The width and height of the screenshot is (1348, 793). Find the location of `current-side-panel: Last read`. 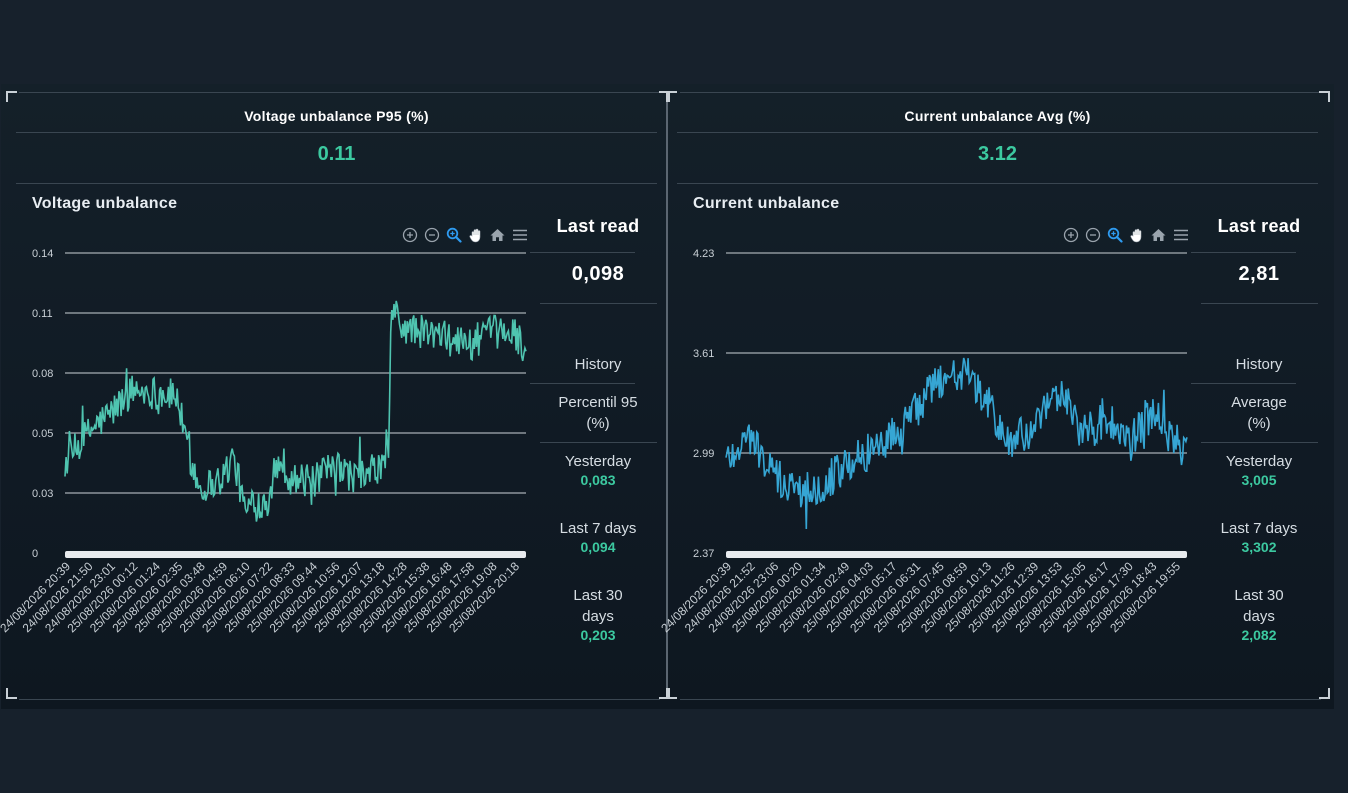

current-side-panel: Last read is located at coordinates (1259, 226).